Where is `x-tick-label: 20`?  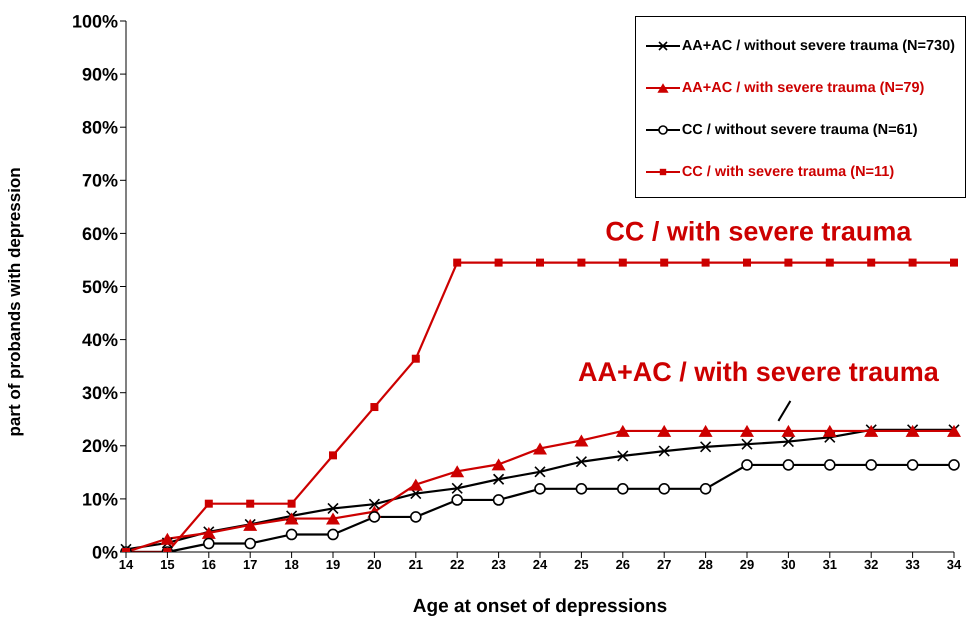
x-tick-label: 20 is located at coordinates (374, 564).